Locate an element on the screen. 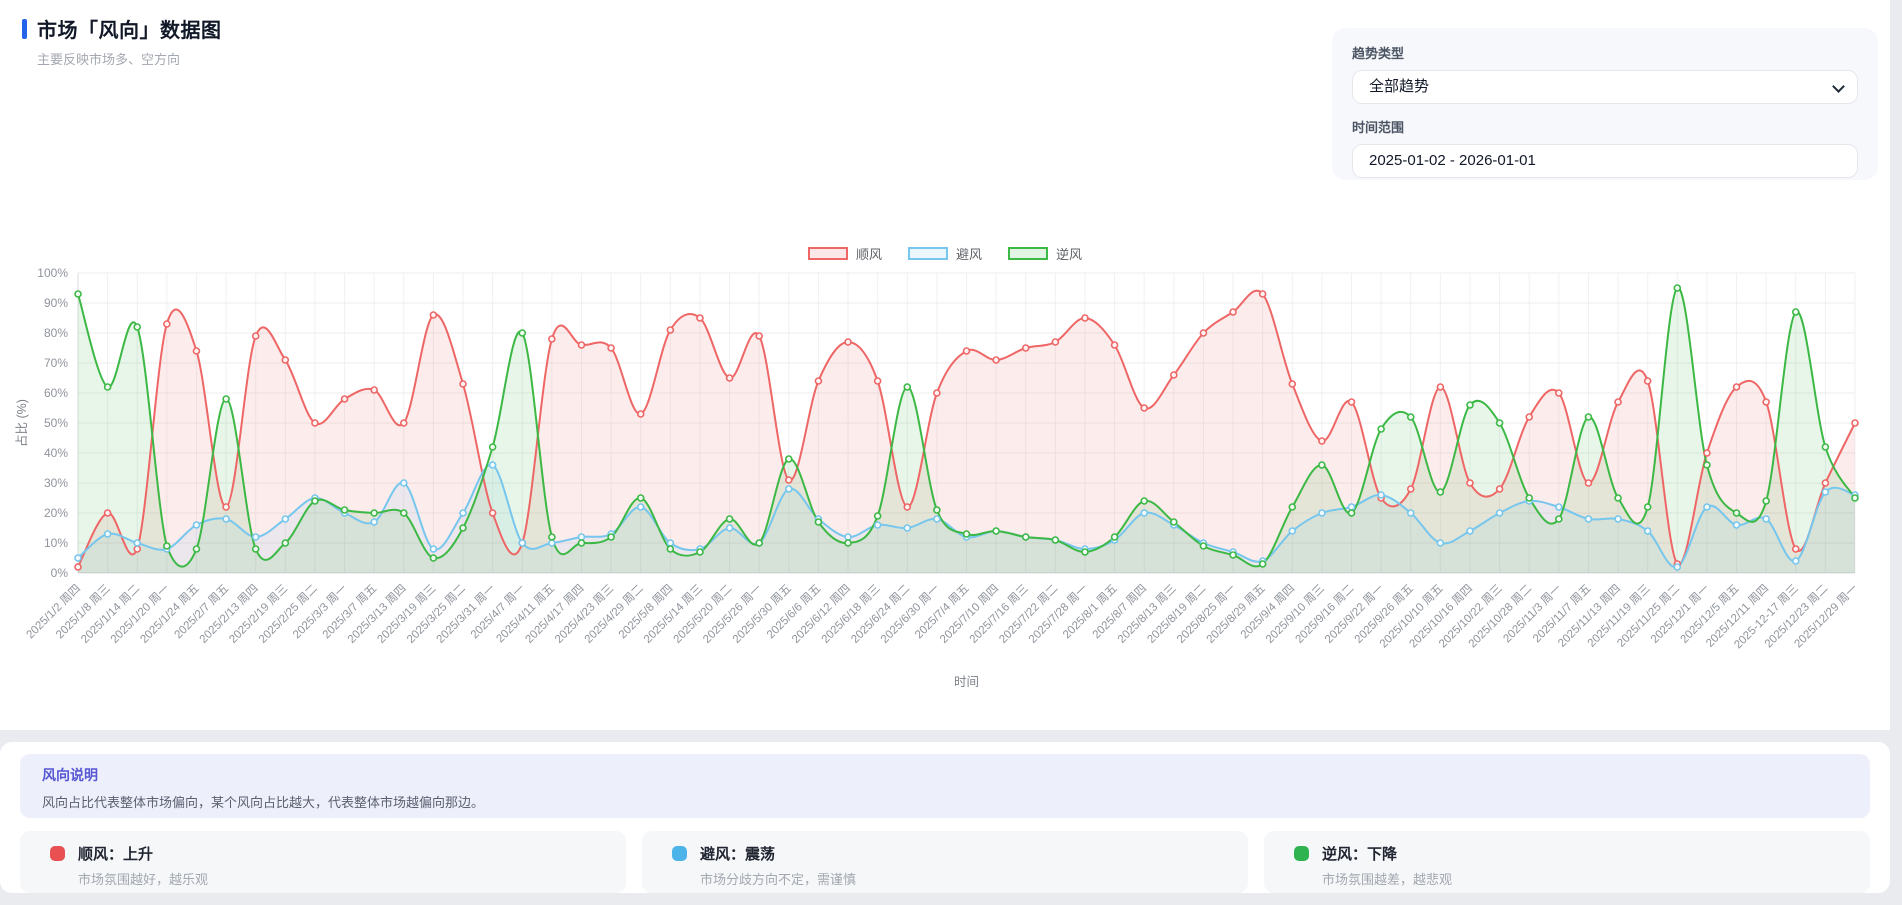  svg-text: 30% is located at coordinates (56, 483).